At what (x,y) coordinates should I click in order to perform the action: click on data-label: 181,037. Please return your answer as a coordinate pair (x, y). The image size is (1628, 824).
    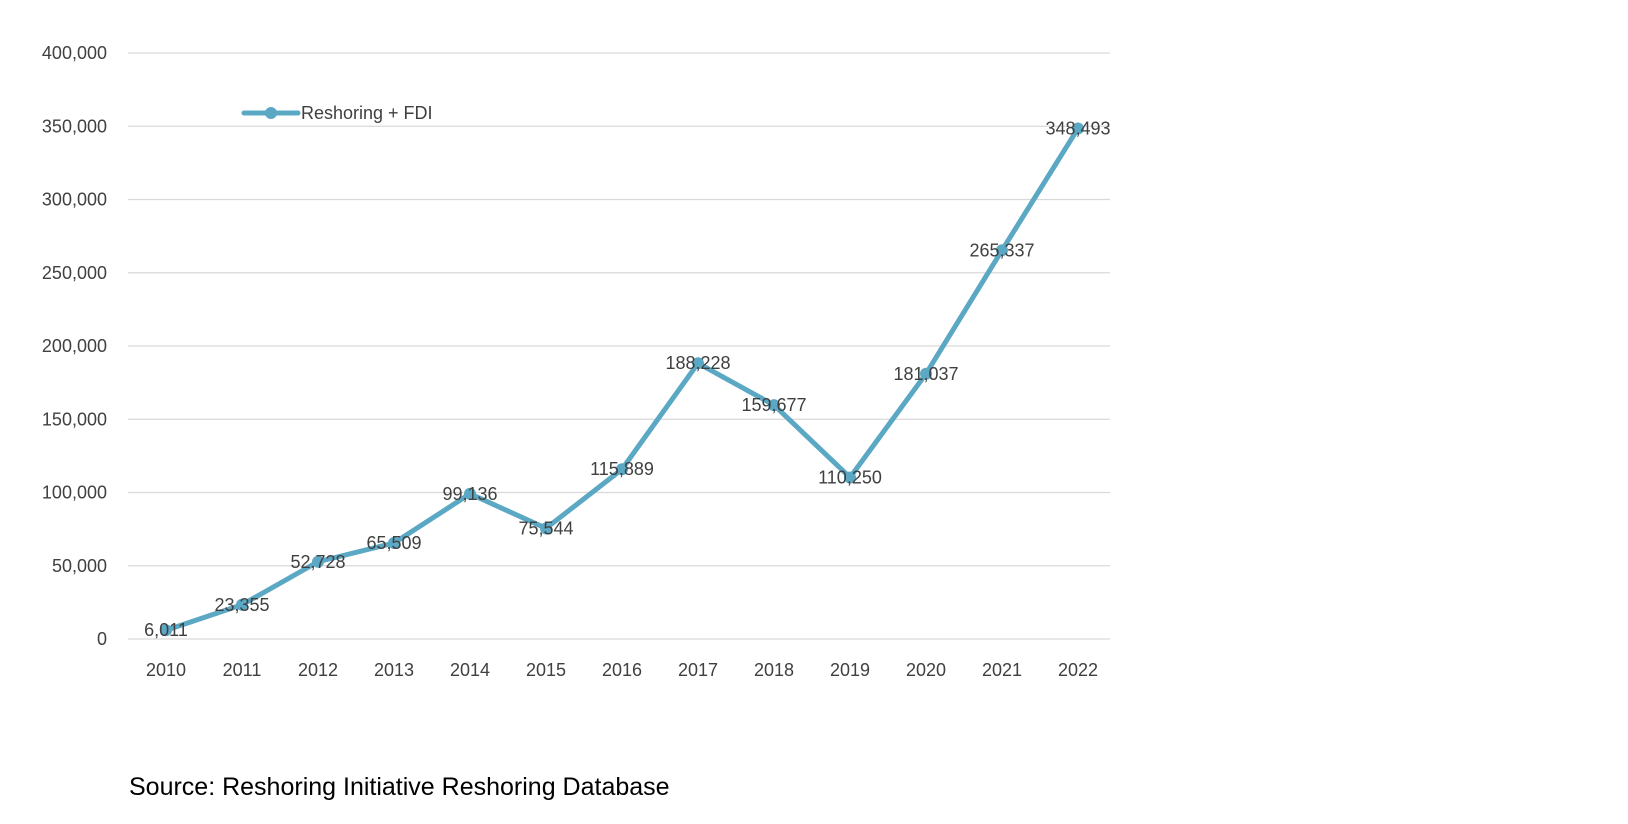
    Looking at the image, I should click on (925, 374).